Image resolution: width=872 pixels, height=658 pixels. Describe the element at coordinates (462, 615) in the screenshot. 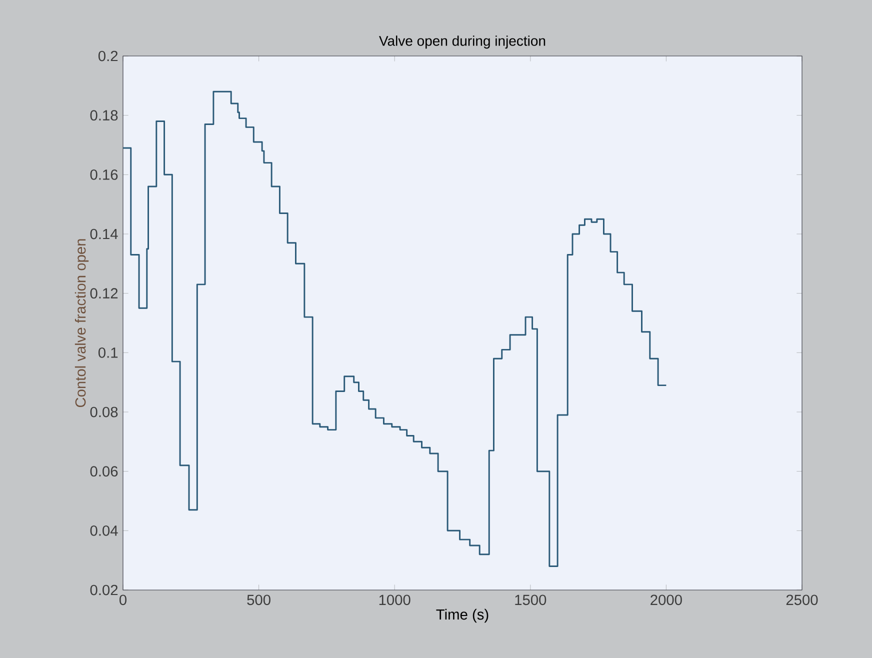

I see `x-axis-title: Time (s)` at that location.